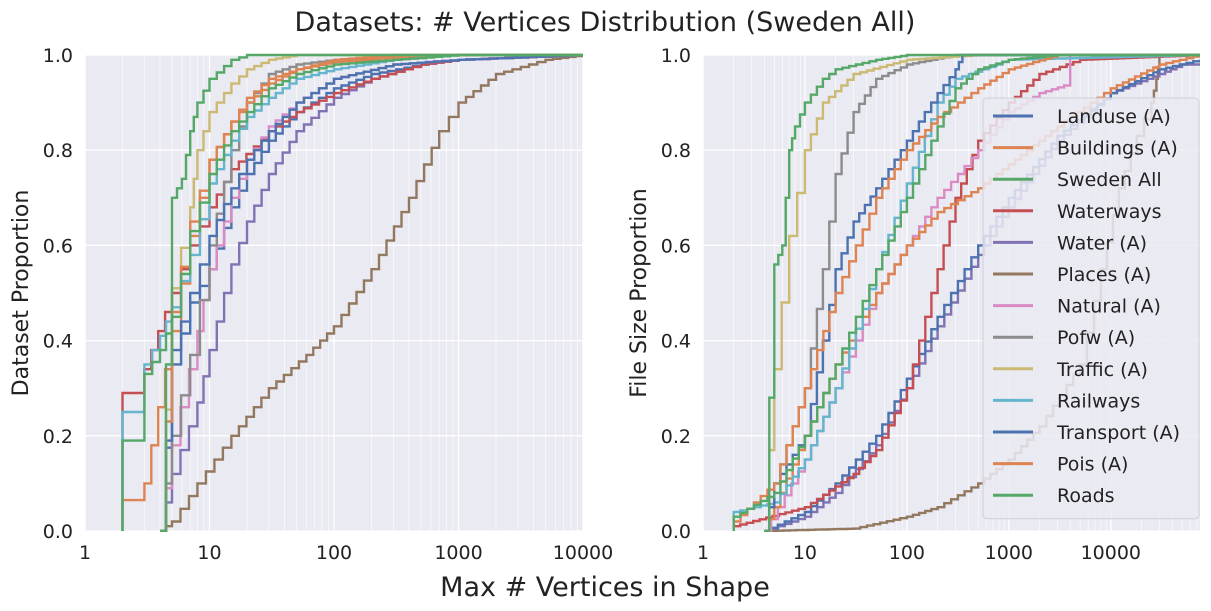 This screenshot has height=611, width=1211. I want to click on legend-label: Railways, so click(1098, 401).